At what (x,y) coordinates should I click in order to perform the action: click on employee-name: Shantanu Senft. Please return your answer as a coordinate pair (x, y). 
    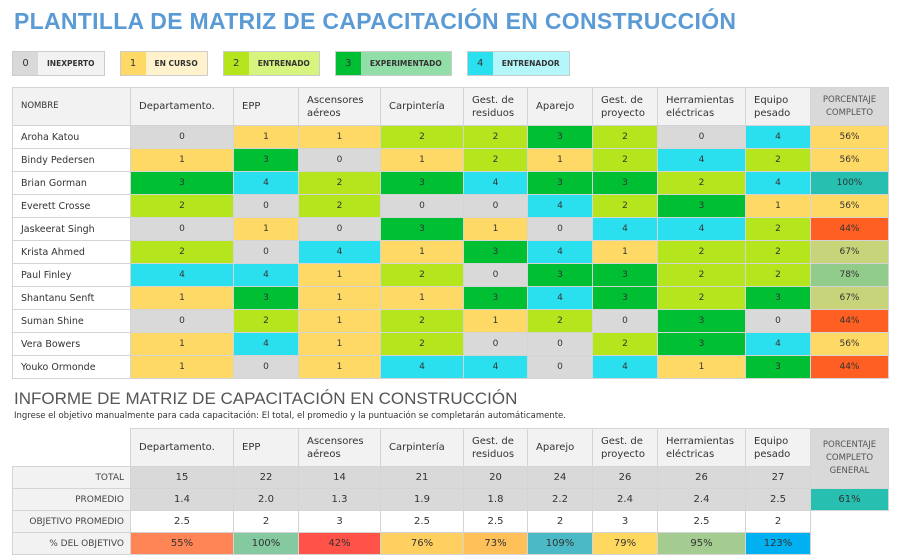
    Looking at the image, I should click on (71, 298).